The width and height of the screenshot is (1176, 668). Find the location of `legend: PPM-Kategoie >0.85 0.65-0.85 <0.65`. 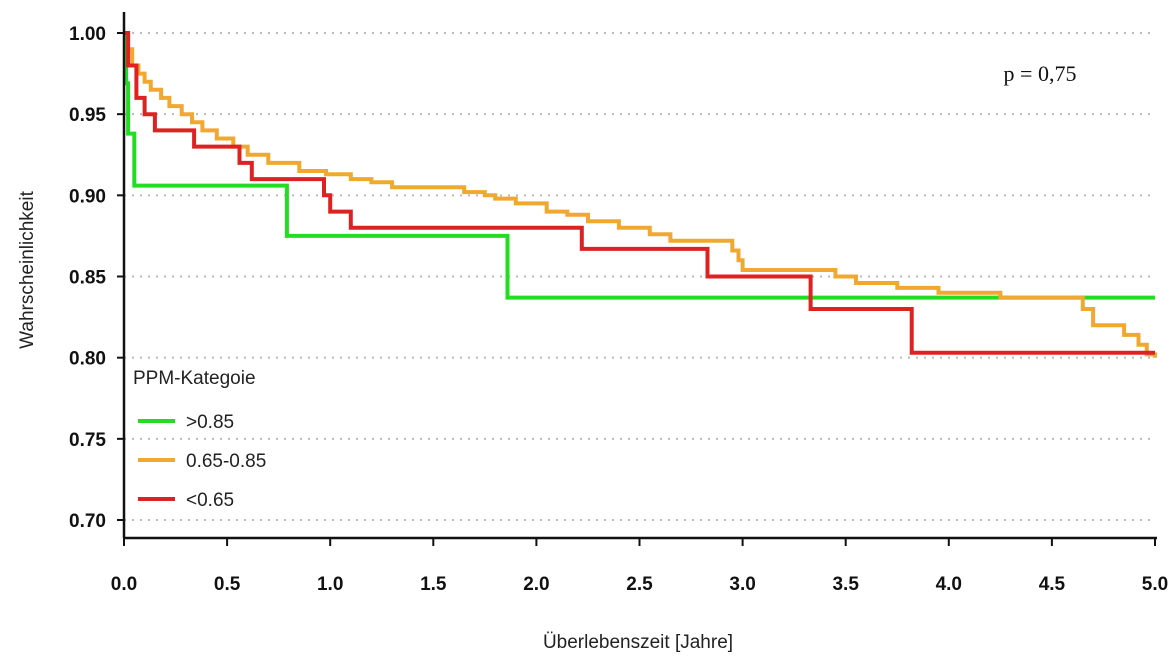

legend: PPM-Kategoie >0.85 0.65-0.85 <0.65 is located at coordinates (199, 439).